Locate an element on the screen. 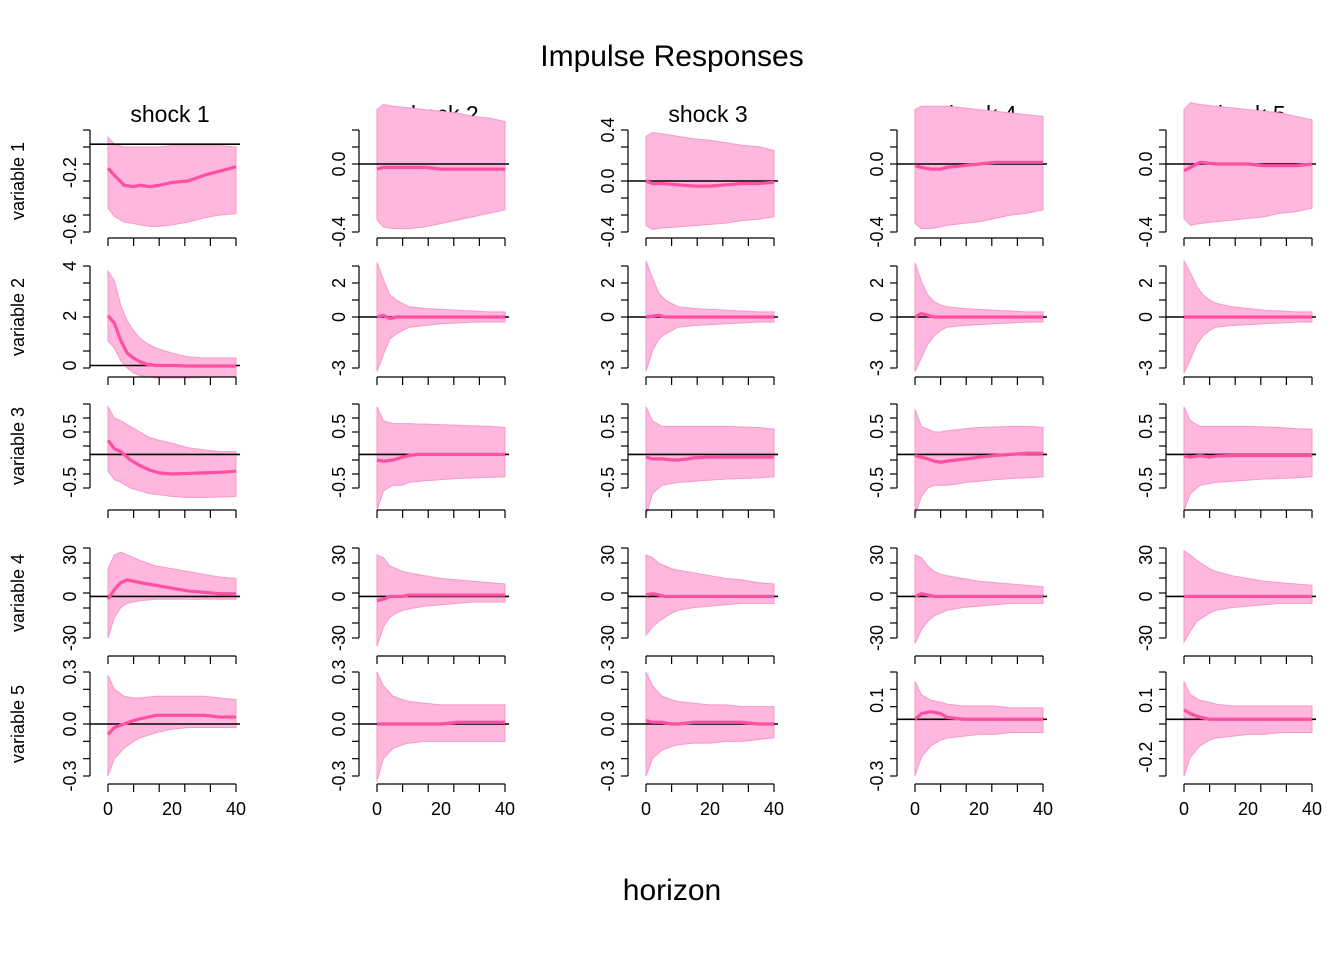 The width and height of the screenshot is (1344, 960). y-tick-label: 0.1 is located at coordinates (1146, 700).